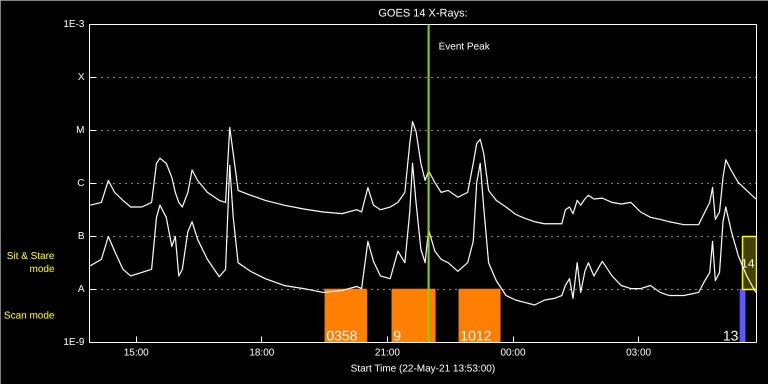 The image size is (768, 384). What do you see at coordinates (81, 183) in the screenshot?
I see `y-tick-label: C` at bounding box center [81, 183].